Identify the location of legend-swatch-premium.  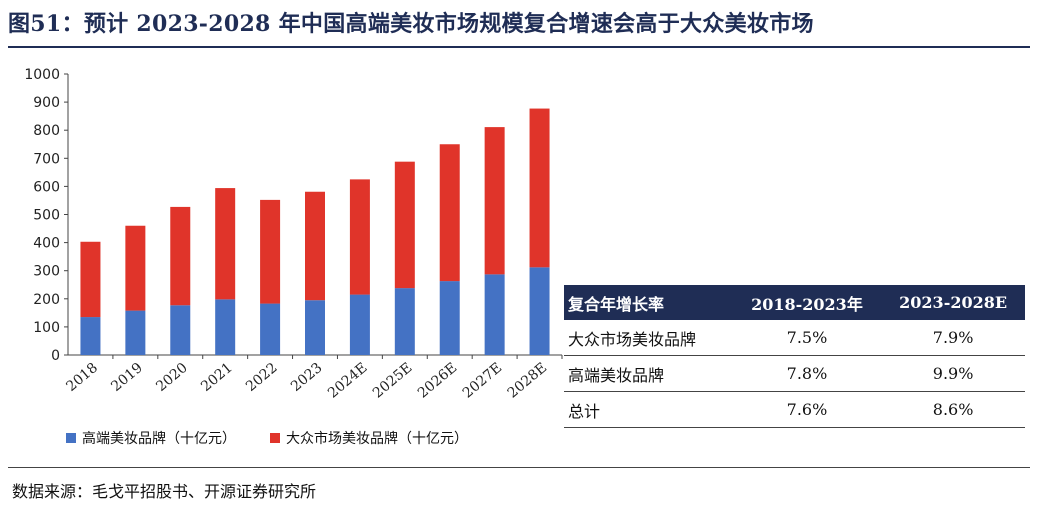
(71, 438).